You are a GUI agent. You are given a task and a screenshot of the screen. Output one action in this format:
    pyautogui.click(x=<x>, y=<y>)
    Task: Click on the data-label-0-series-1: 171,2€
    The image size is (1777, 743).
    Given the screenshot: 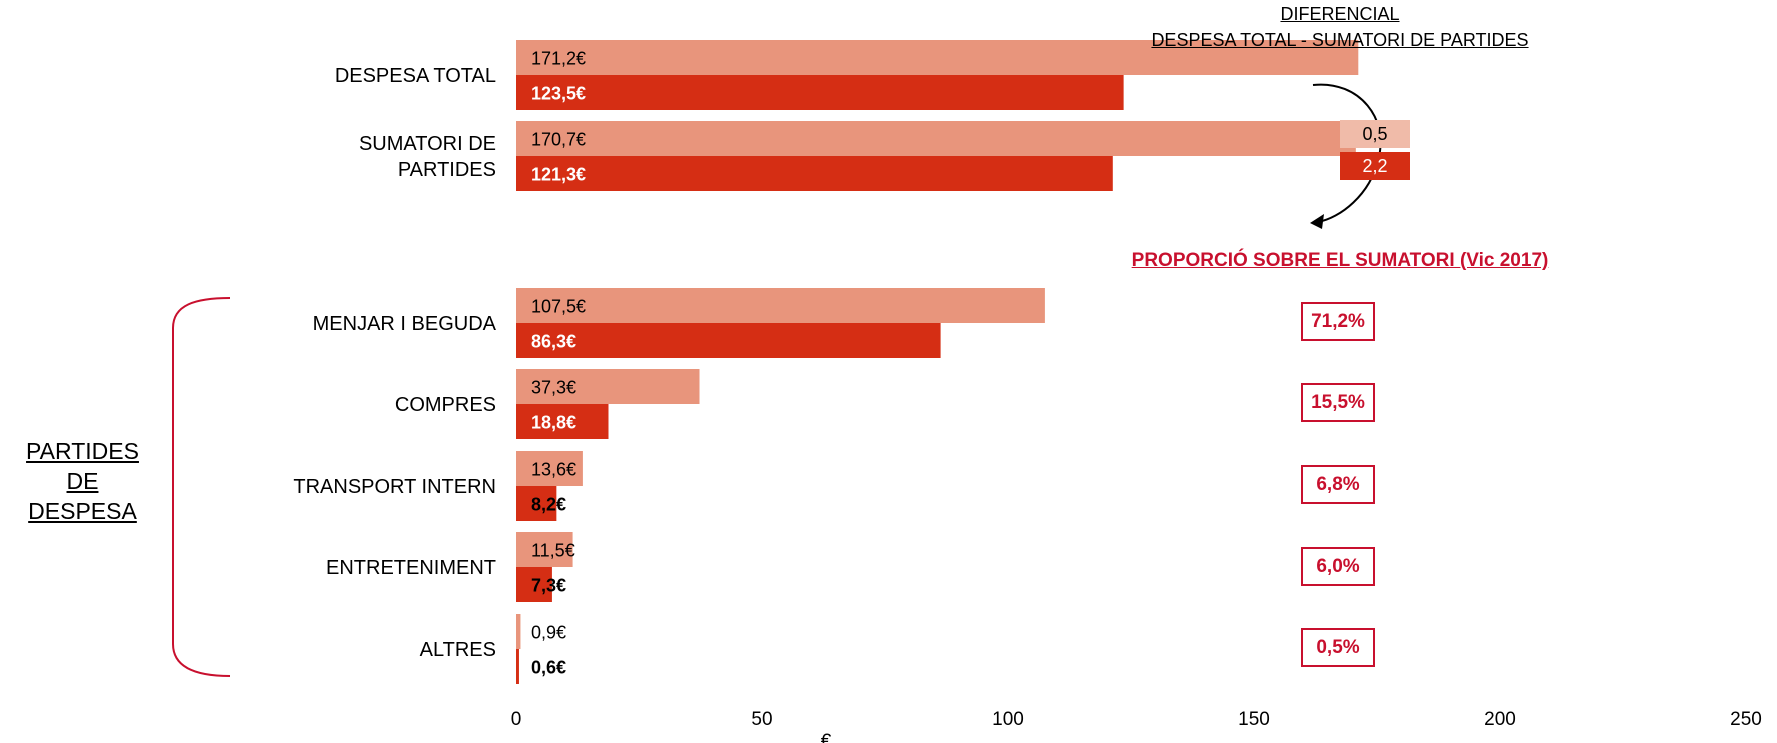 What is the action you would take?
    pyautogui.click(x=558, y=59)
    